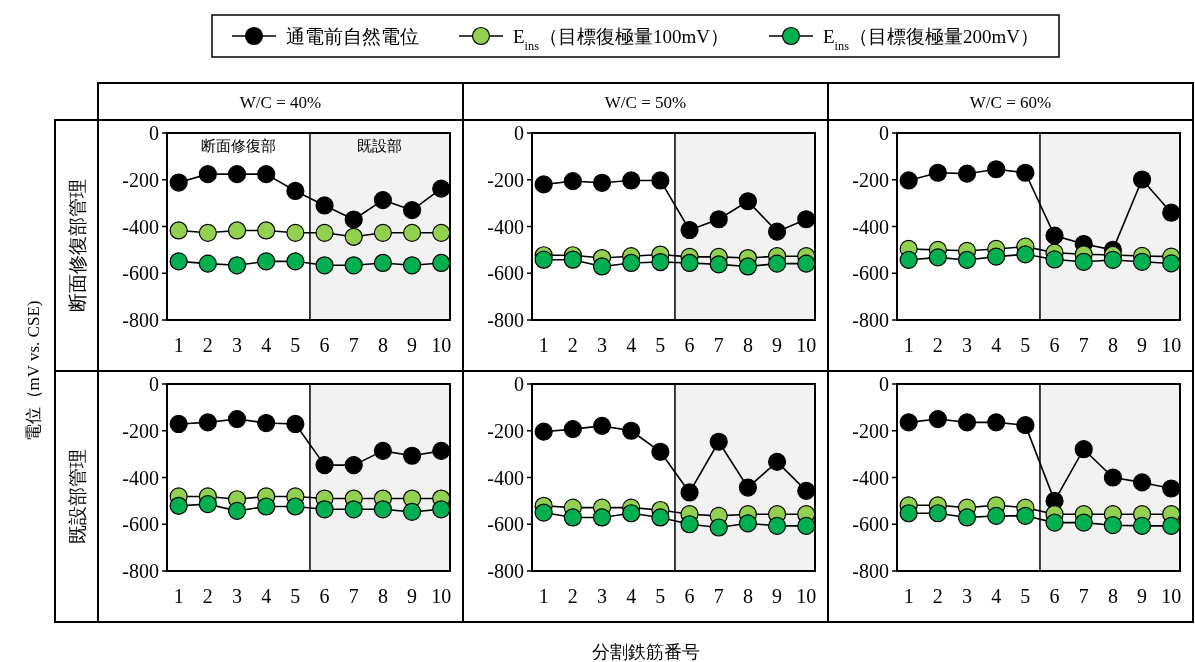 The image size is (1195, 662). What do you see at coordinates (382, 345) in the screenshot?
I see `x-tick-label: 8` at bounding box center [382, 345].